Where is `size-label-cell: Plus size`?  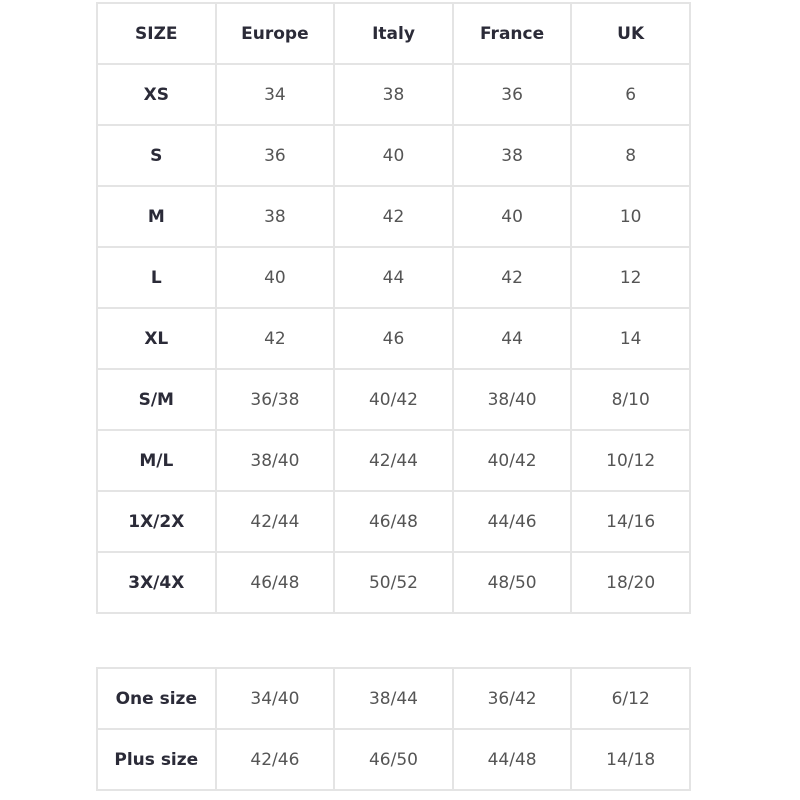 size-label-cell: Plus size is located at coordinates (156, 759).